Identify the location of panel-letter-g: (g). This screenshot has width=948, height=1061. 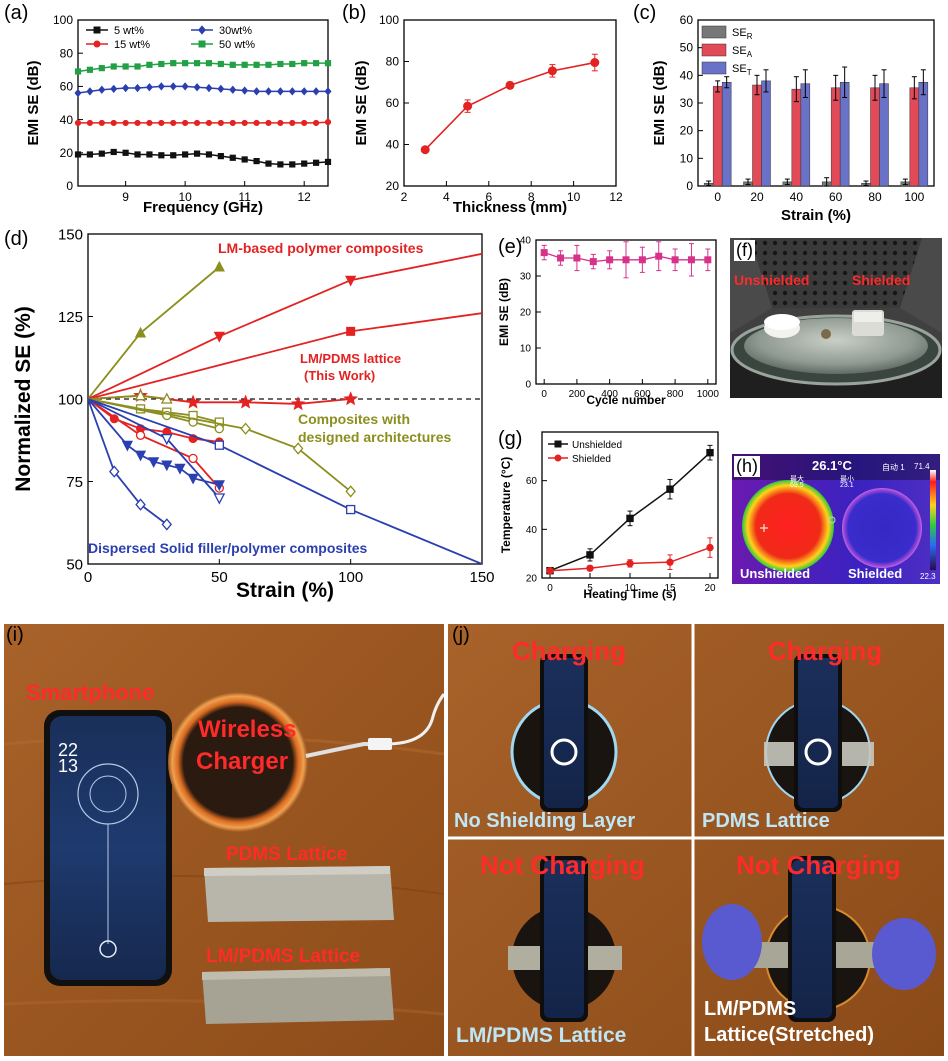
(510, 439).